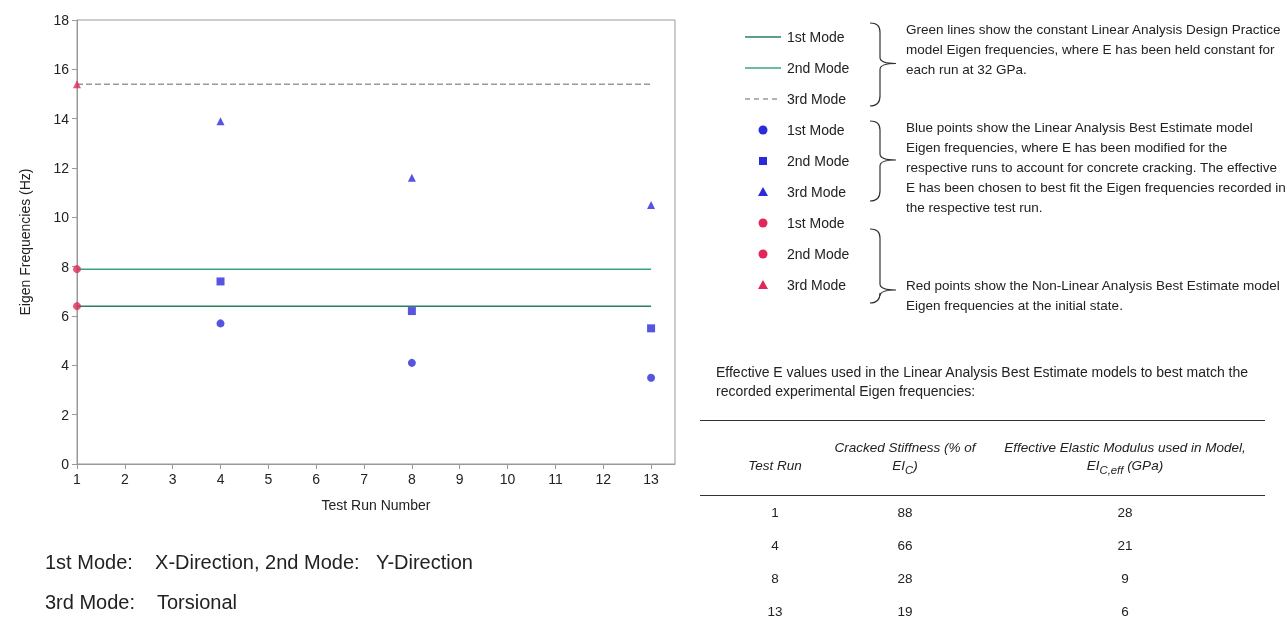 The height and width of the screenshot is (632, 1287). What do you see at coordinates (1125, 545) in the screenshot?
I see `text: 21` at bounding box center [1125, 545].